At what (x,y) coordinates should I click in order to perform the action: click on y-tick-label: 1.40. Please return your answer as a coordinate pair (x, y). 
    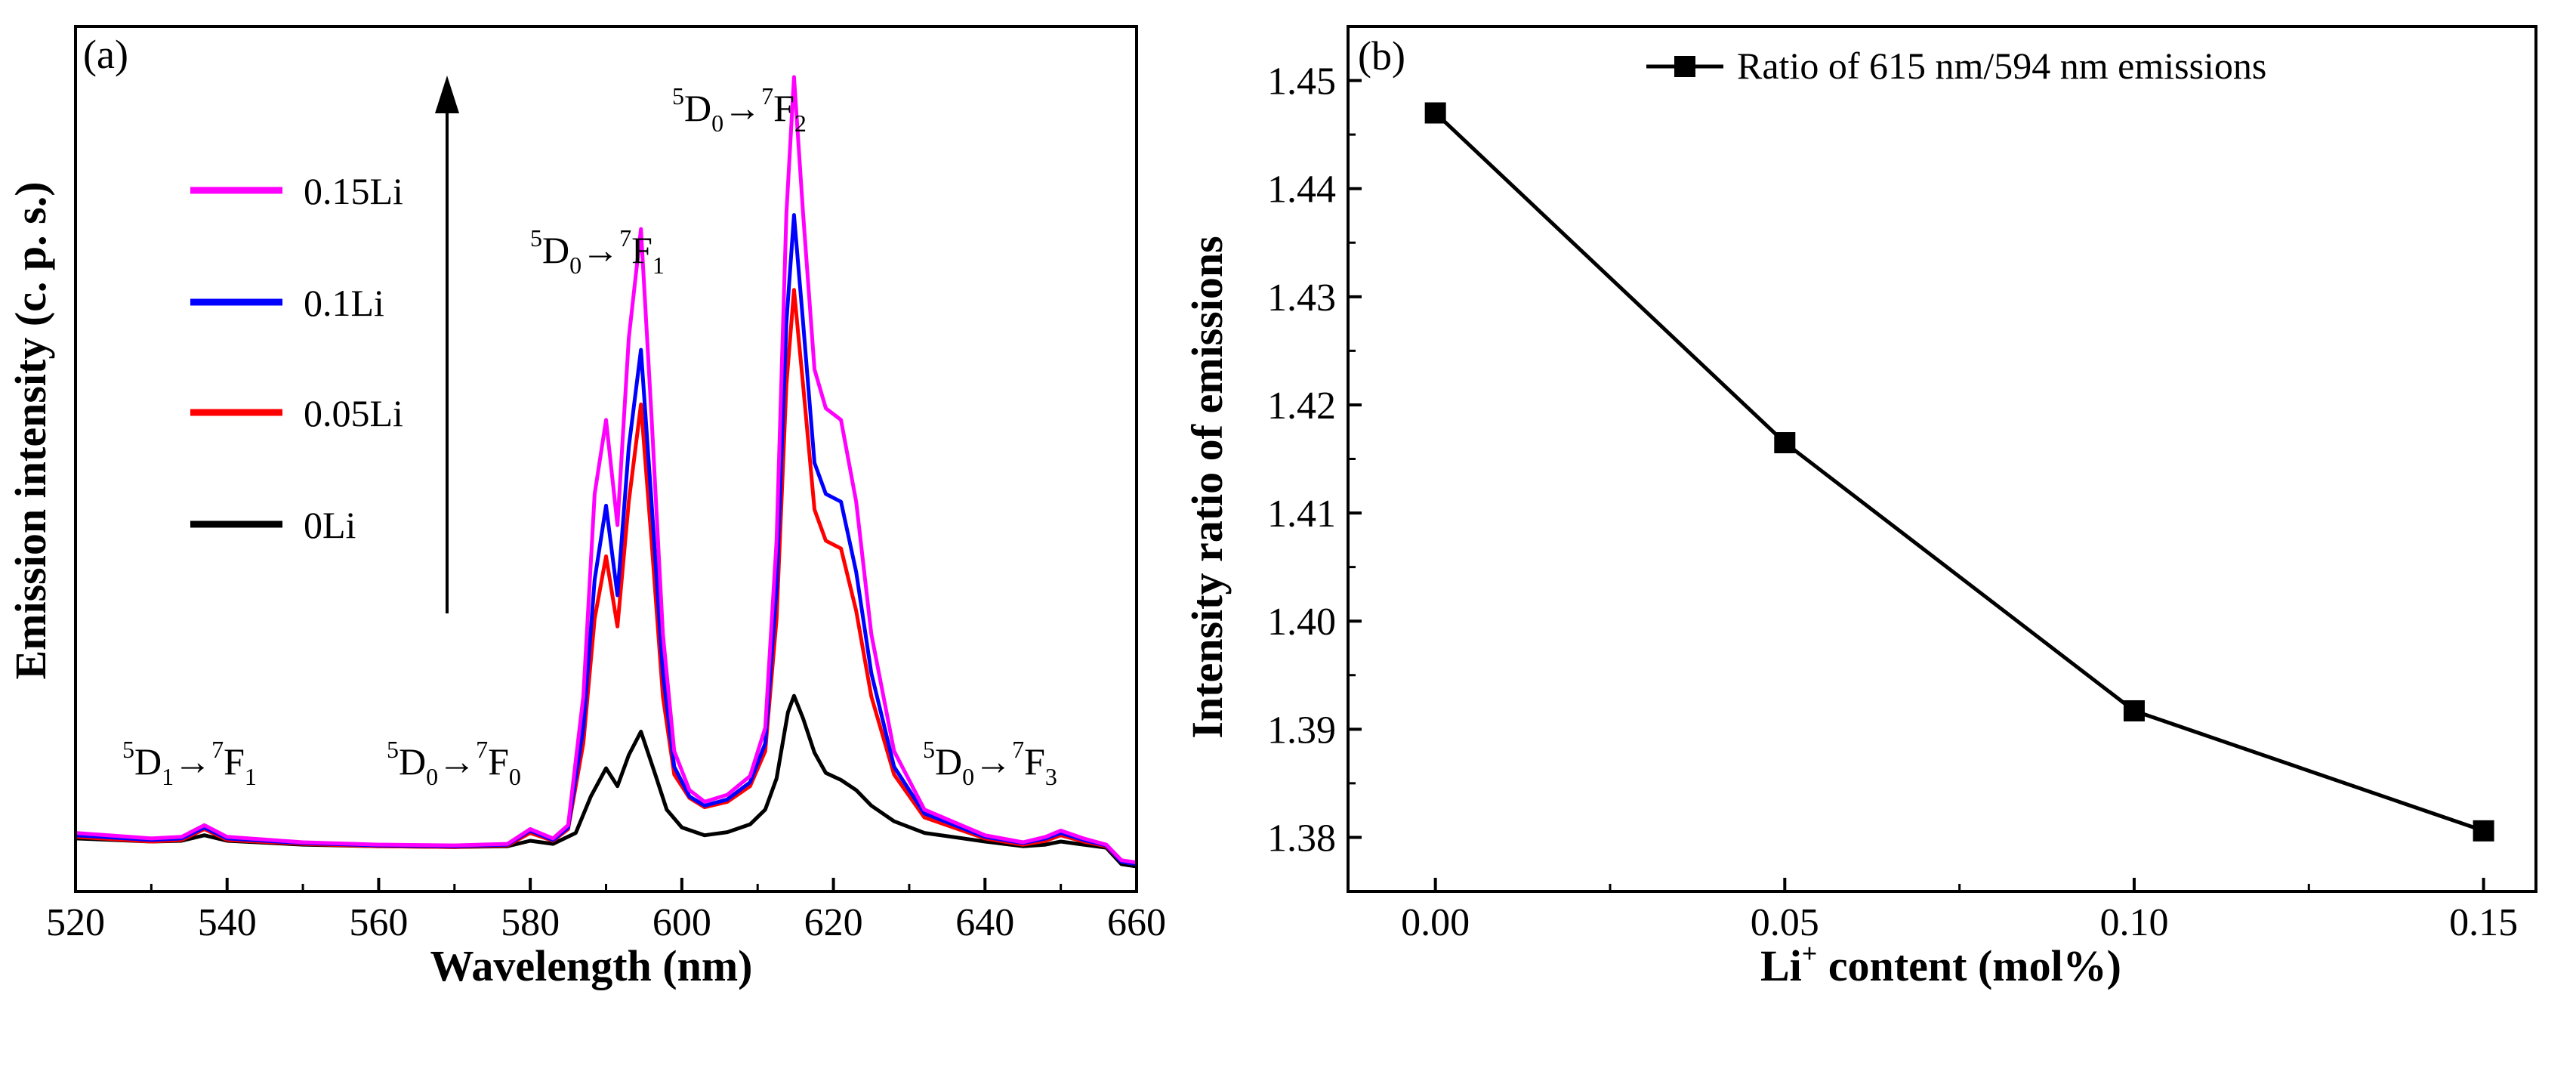
    Looking at the image, I should click on (1301, 622).